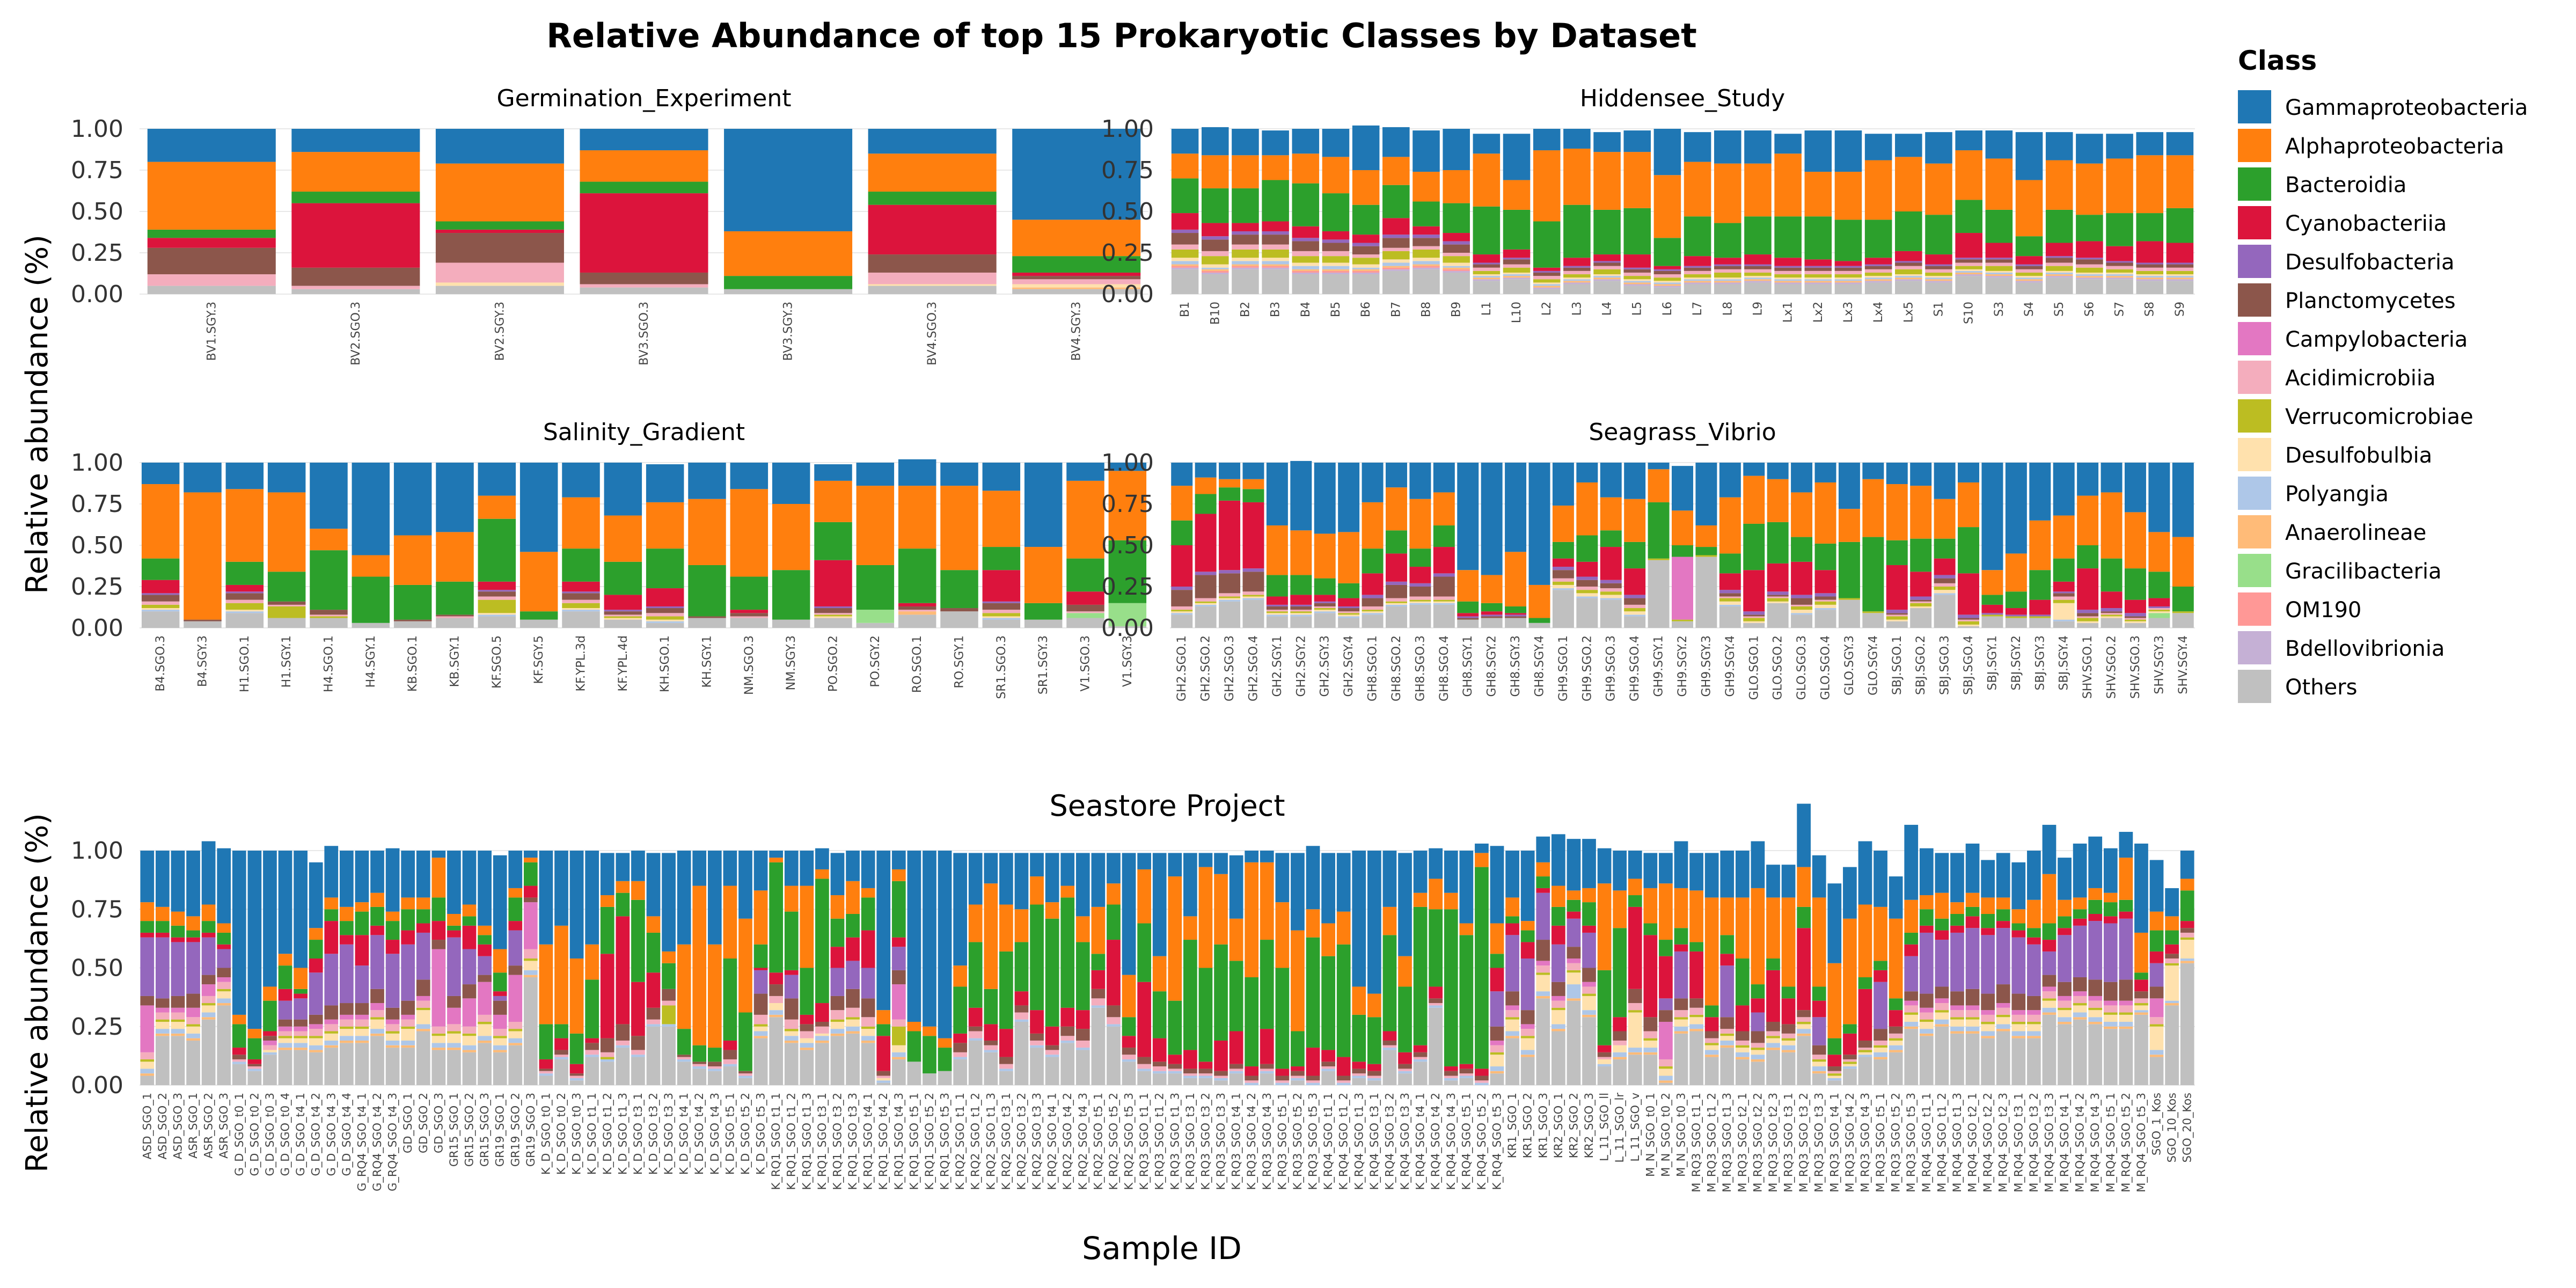  What do you see at coordinates (1001, 545) in the screenshot?
I see `bar-SR1.SGO.3` at bounding box center [1001, 545].